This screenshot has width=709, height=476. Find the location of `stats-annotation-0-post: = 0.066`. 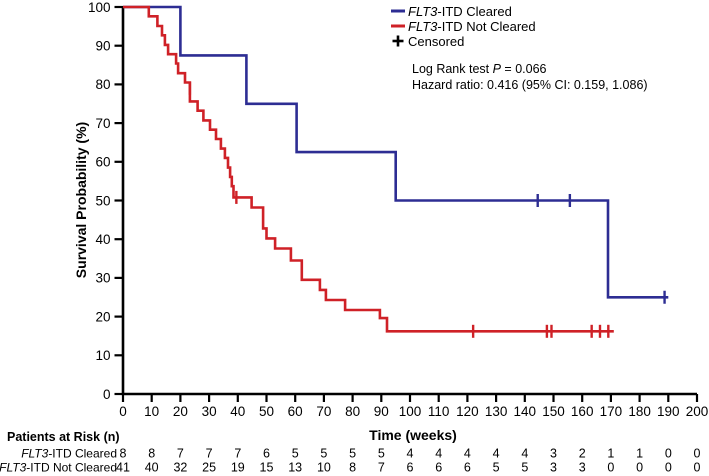

stats-annotation-0-post: = 0.066 is located at coordinates (524, 69).